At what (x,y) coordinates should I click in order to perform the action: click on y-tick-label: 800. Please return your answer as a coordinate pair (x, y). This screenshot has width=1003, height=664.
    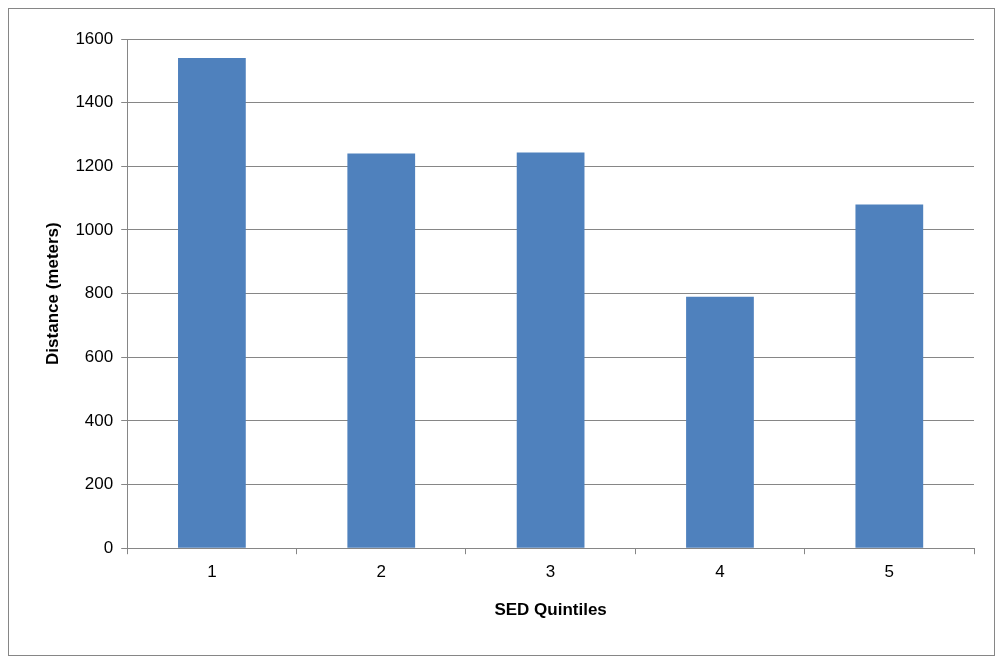
    Looking at the image, I should click on (99, 293).